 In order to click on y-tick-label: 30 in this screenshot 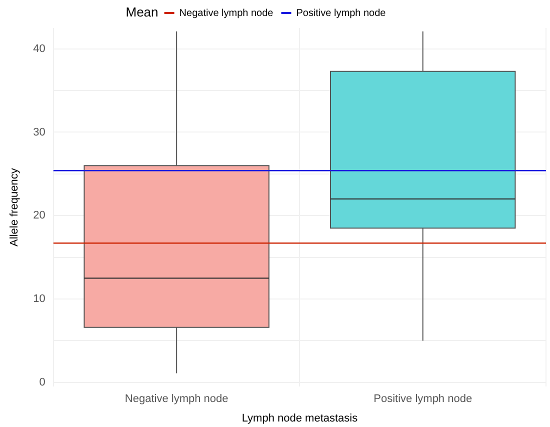, I will do `click(39, 132)`.